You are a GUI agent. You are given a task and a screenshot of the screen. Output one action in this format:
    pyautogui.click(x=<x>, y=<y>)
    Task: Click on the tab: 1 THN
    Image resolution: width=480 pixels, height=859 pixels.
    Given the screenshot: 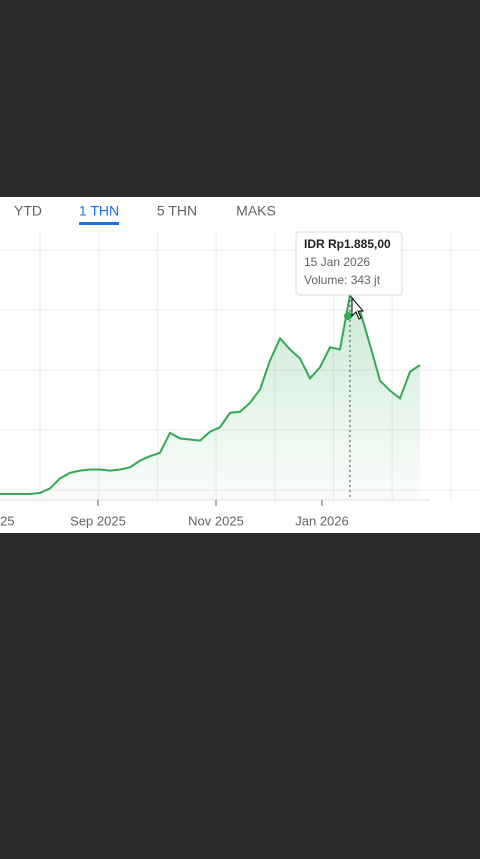 What is the action you would take?
    pyautogui.click(x=99, y=211)
    